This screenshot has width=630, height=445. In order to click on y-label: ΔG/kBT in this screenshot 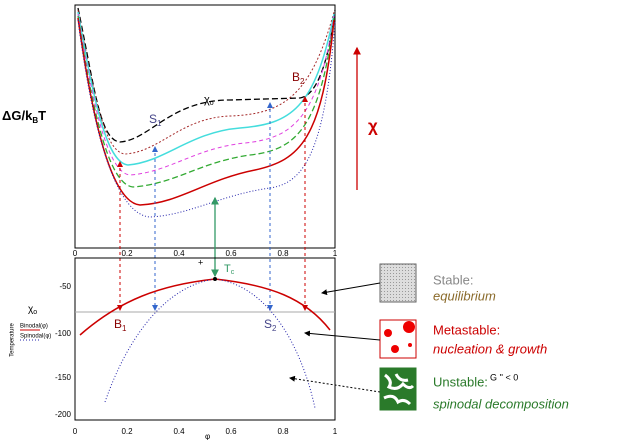, I will do `click(24, 116)`.